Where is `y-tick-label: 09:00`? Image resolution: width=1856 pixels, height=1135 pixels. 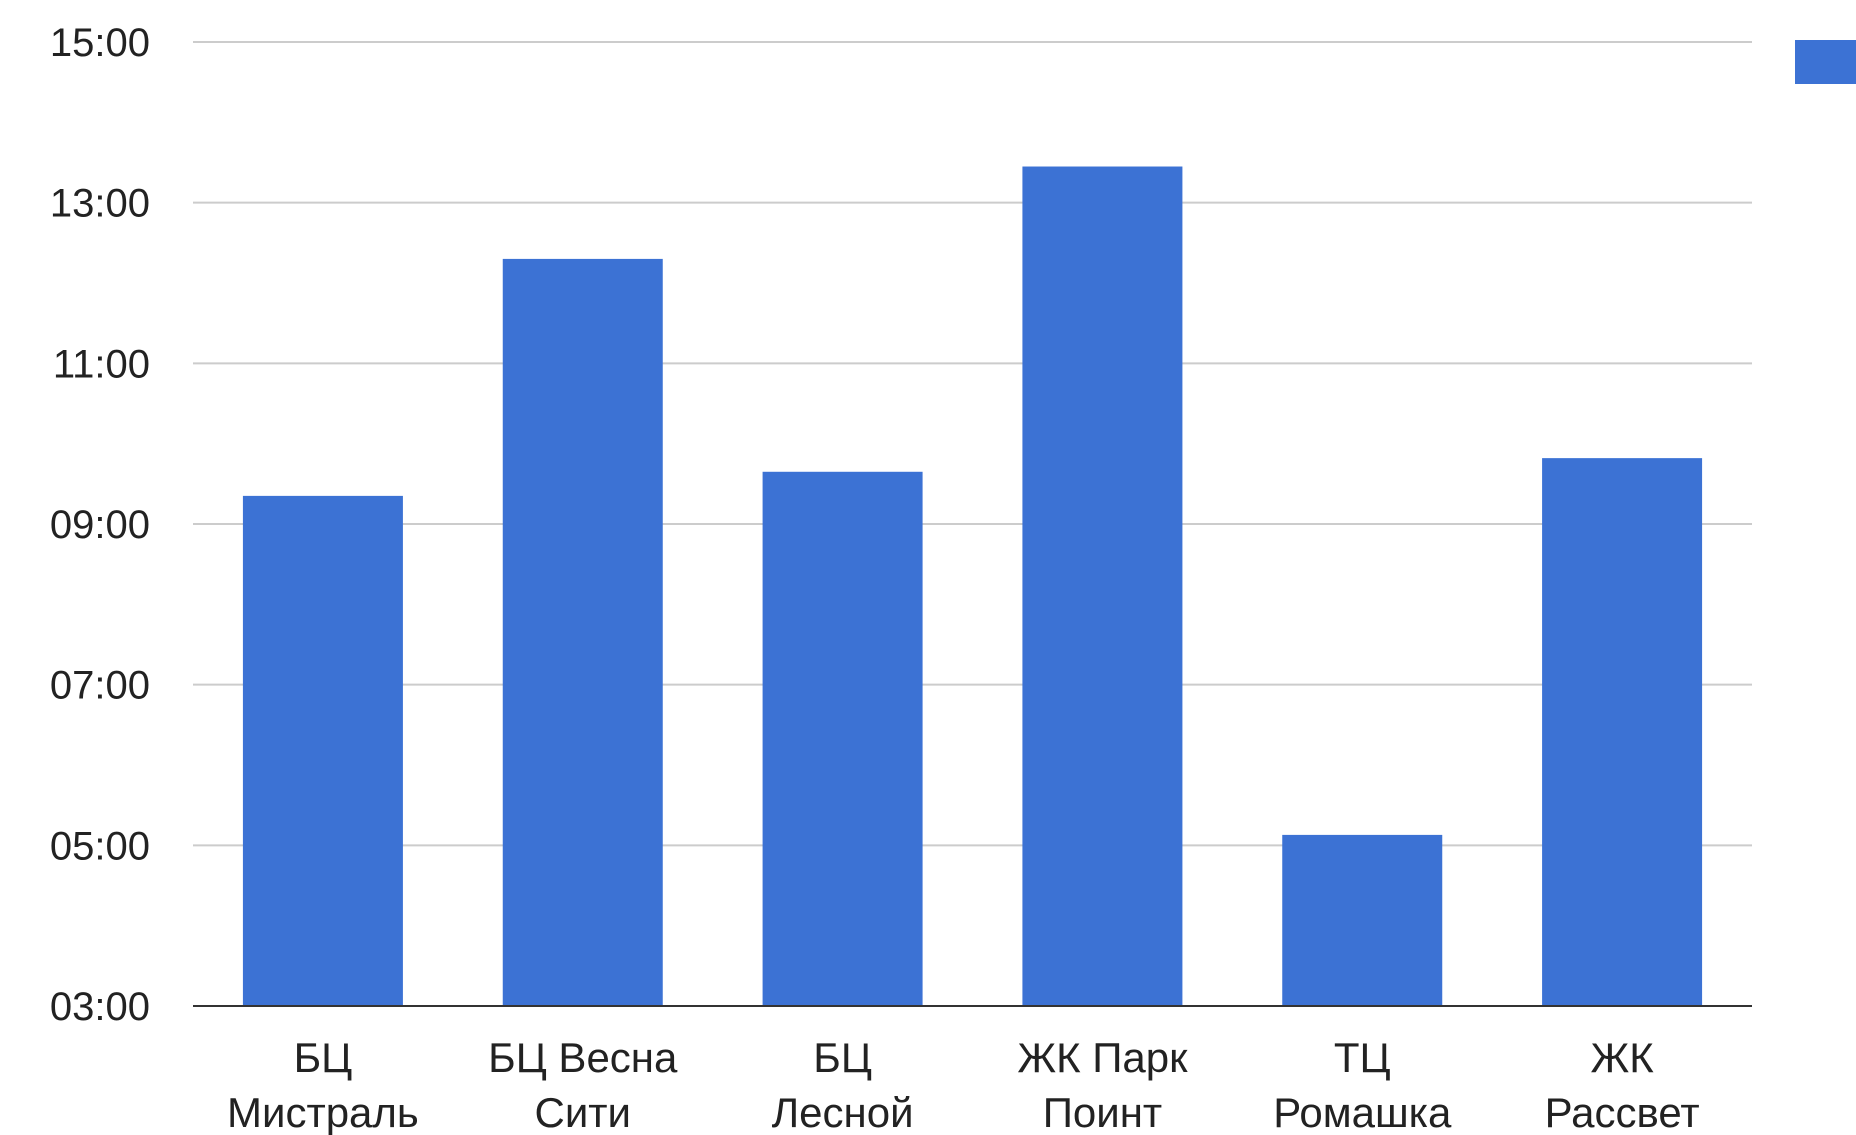
y-tick-label: 09:00 is located at coordinates (100, 525).